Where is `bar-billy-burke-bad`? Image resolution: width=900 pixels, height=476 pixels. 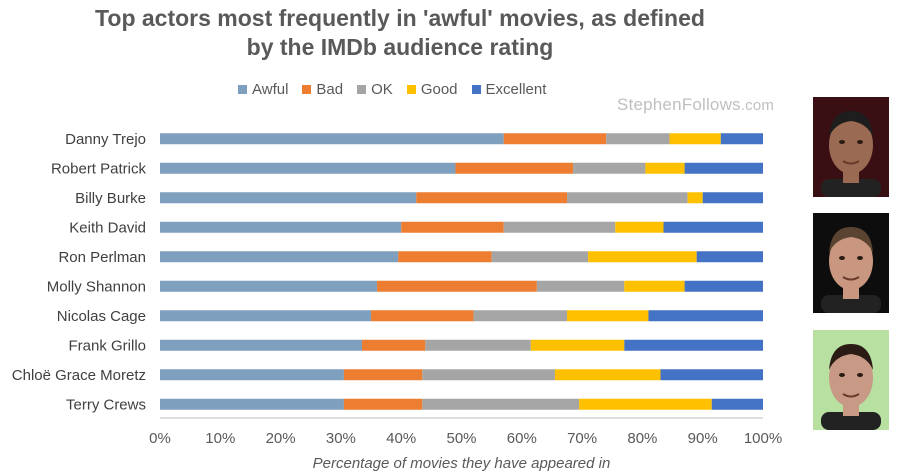 bar-billy-burke-bad is located at coordinates (492, 198).